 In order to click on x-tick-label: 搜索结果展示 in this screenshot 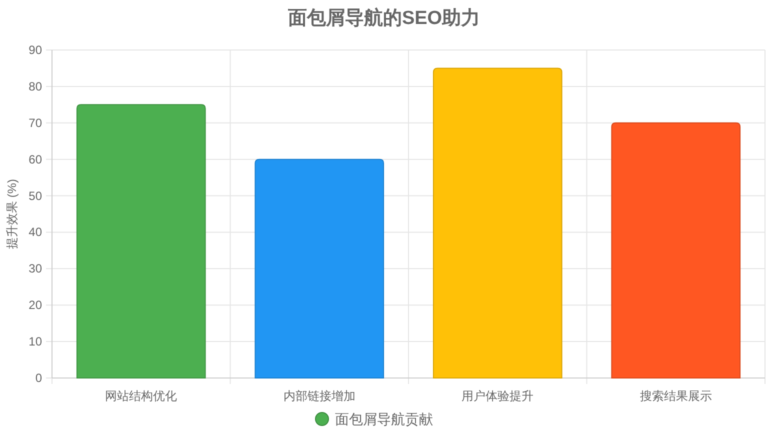, I will do `click(676, 396)`.